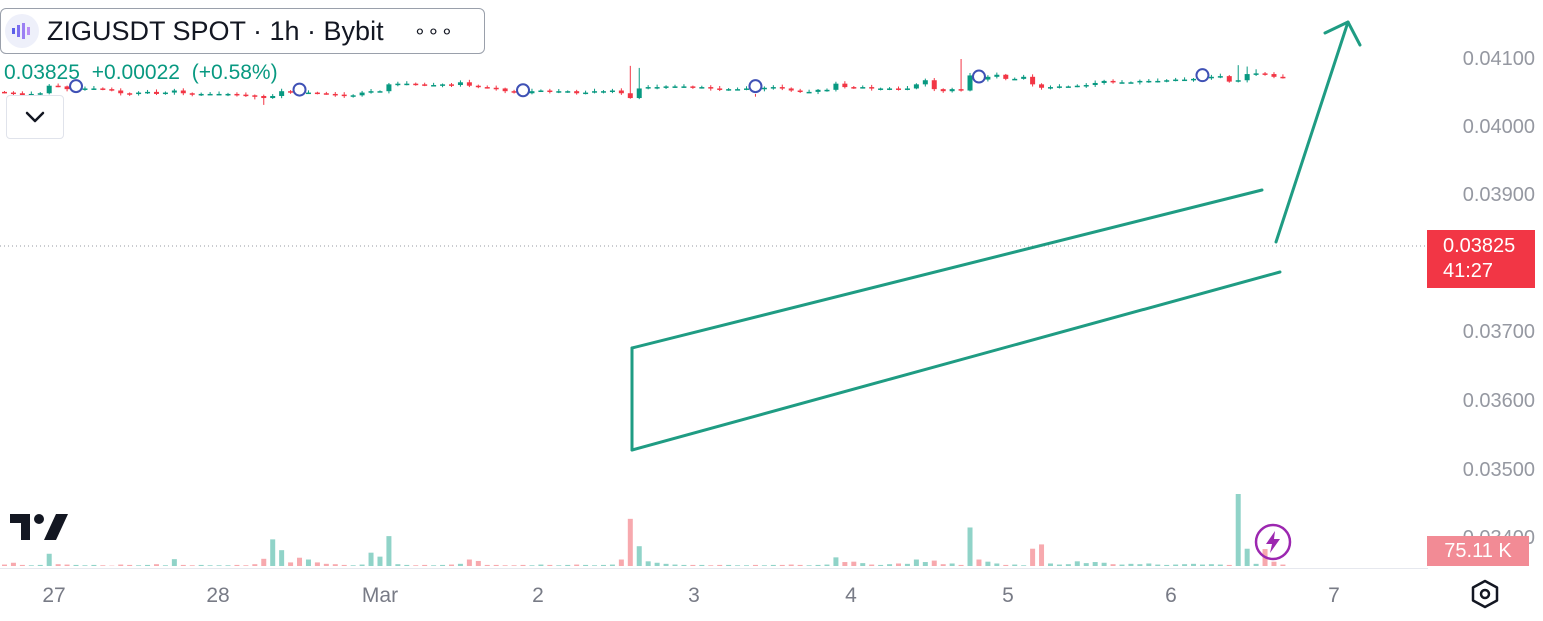 The image size is (1543, 621). Describe the element at coordinates (242, 31) in the screenshot. I see `symbol-header: ZIGUSDT SPOT · 1h · Bybit ∘∘∘` at that location.